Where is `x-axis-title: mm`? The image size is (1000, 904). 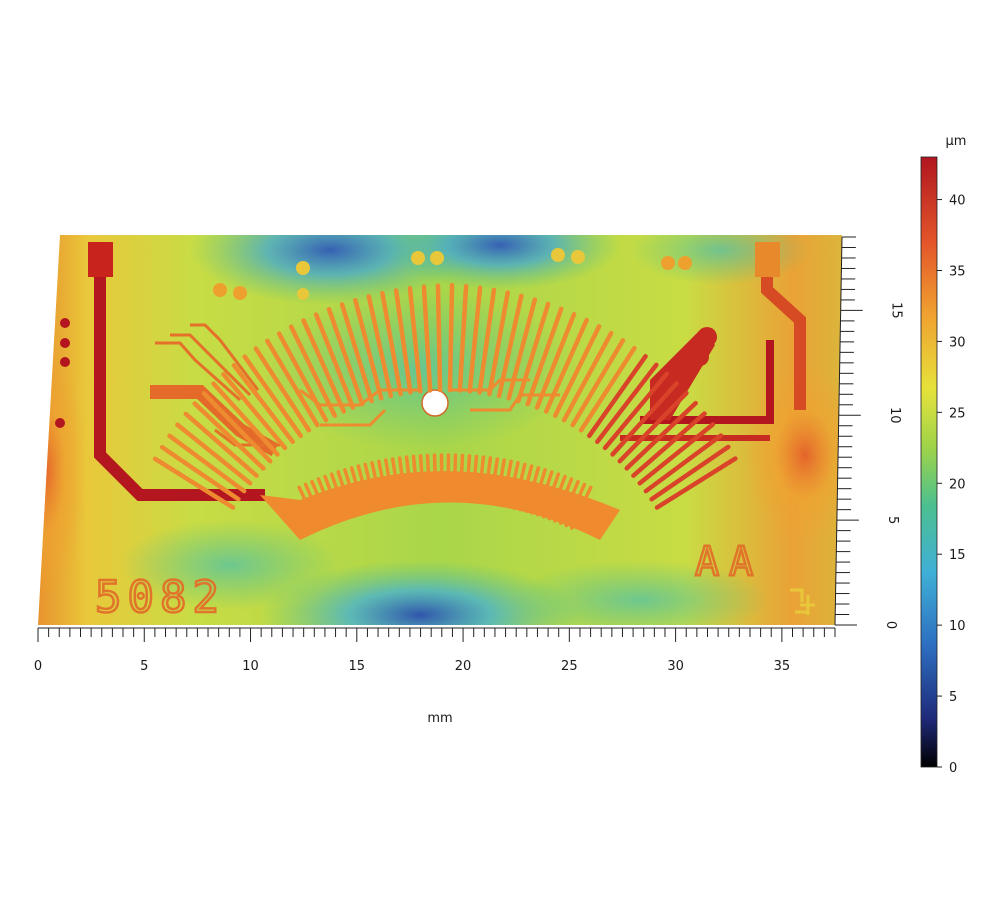 x-axis-title: mm is located at coordinates (439, 718).